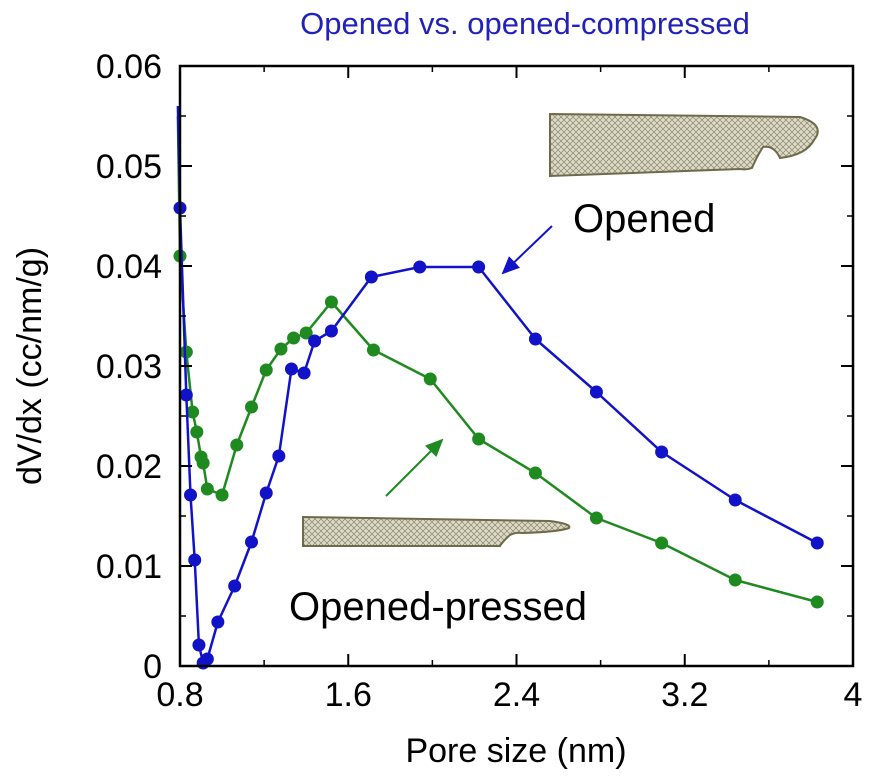 The width and height of the screenshot is (887, 780). I want to click on x-tick-label: 4, so click(853, 695).